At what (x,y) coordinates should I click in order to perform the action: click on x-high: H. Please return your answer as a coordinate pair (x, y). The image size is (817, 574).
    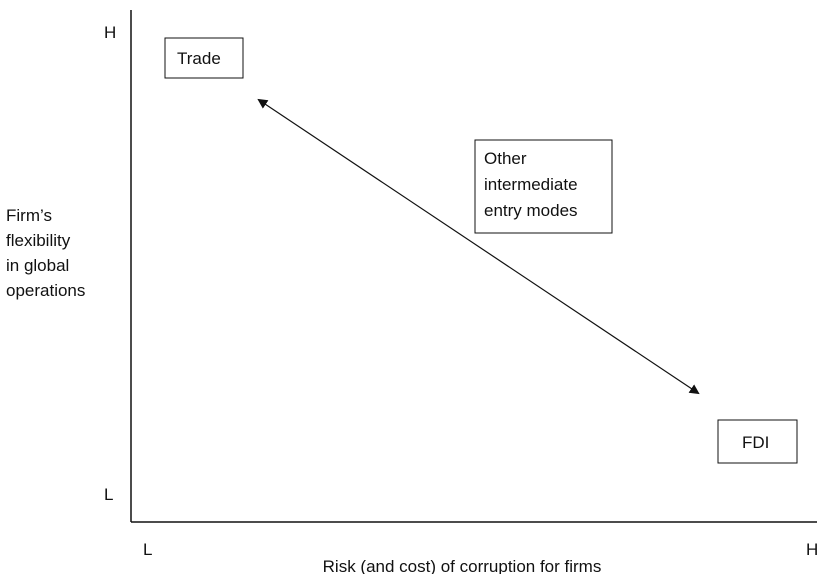
    Looking at the image, I should click on (811, 549).